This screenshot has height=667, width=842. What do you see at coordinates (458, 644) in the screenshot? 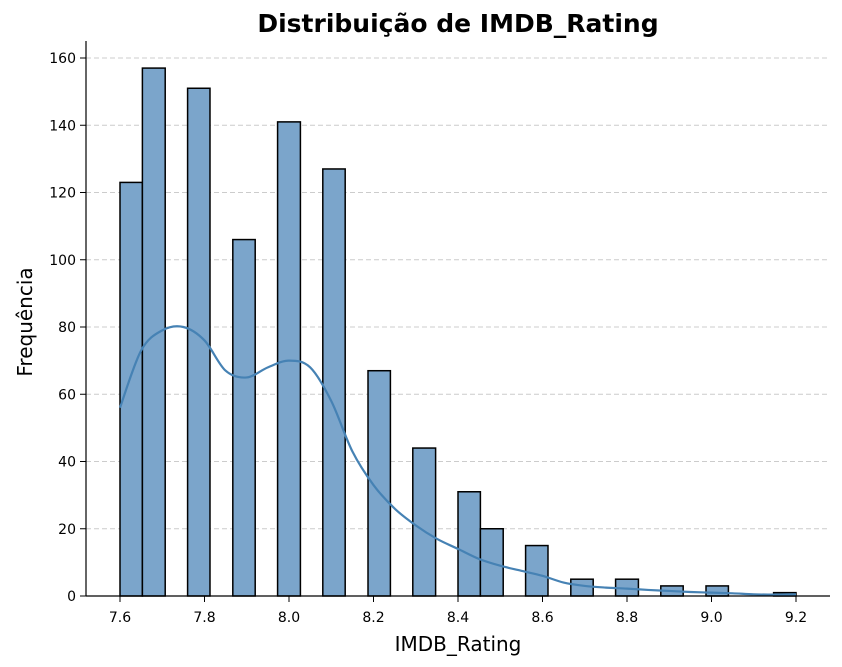
I see `x-axis-label: IMDB_Rating` at bounding box center [458, 644].